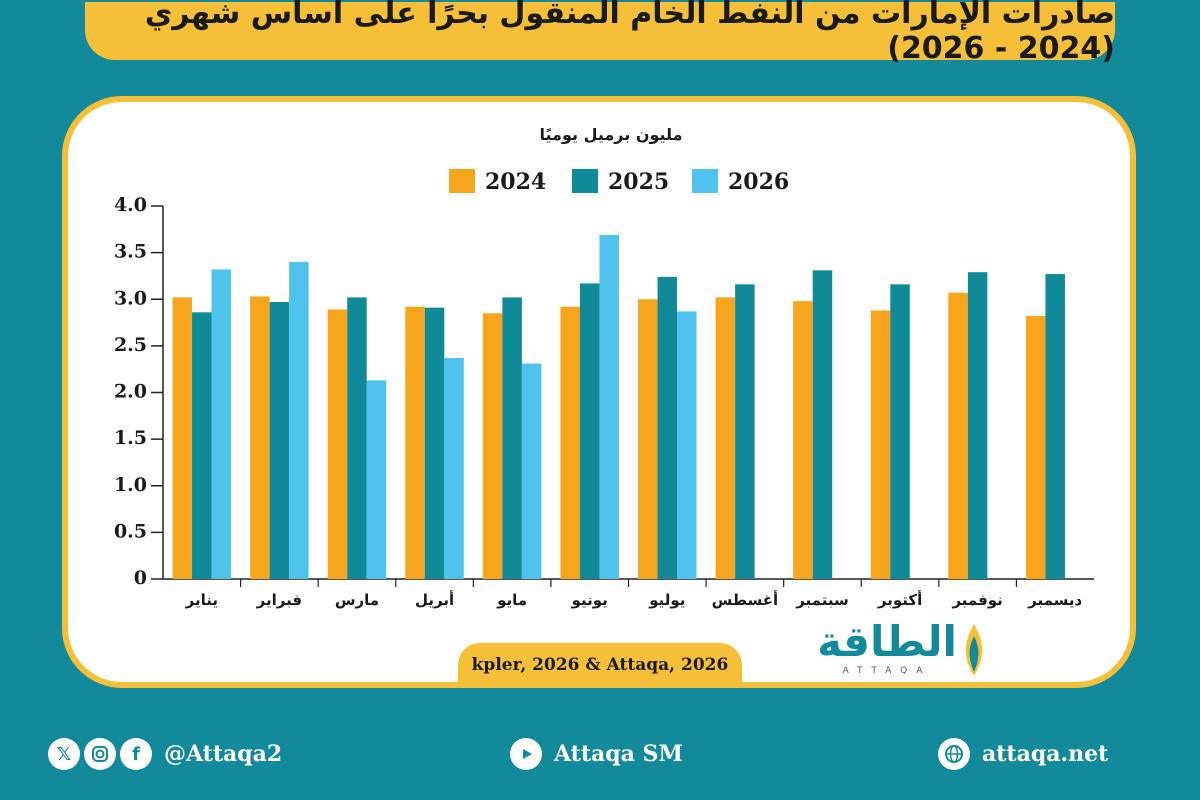 This screenshot has width=1200, height=800. Describe the element at coordinates (130, 205) in the screenshot. I see `y-tick-label: 4.0` at that location.